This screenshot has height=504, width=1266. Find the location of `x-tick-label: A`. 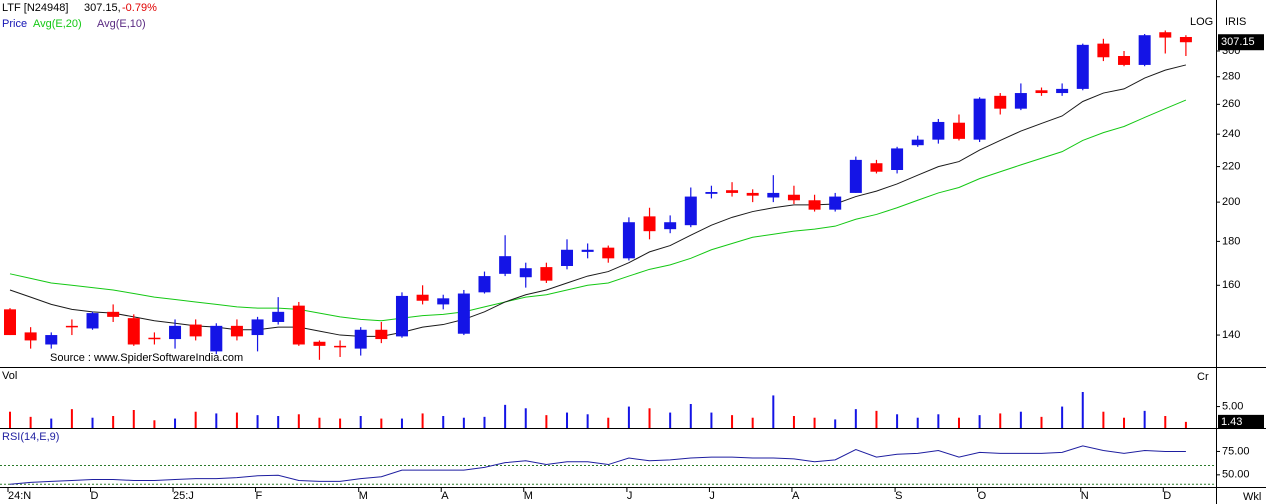

x-tick-label: A is located at coordinates (445, 496).